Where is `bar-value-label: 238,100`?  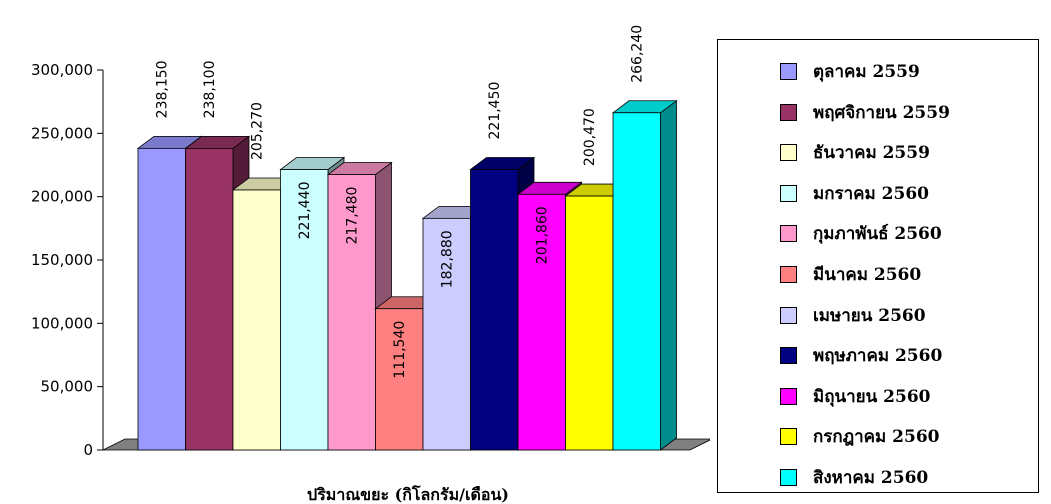 bar-value-label: 238,100 is located at coordinates (210, 90).